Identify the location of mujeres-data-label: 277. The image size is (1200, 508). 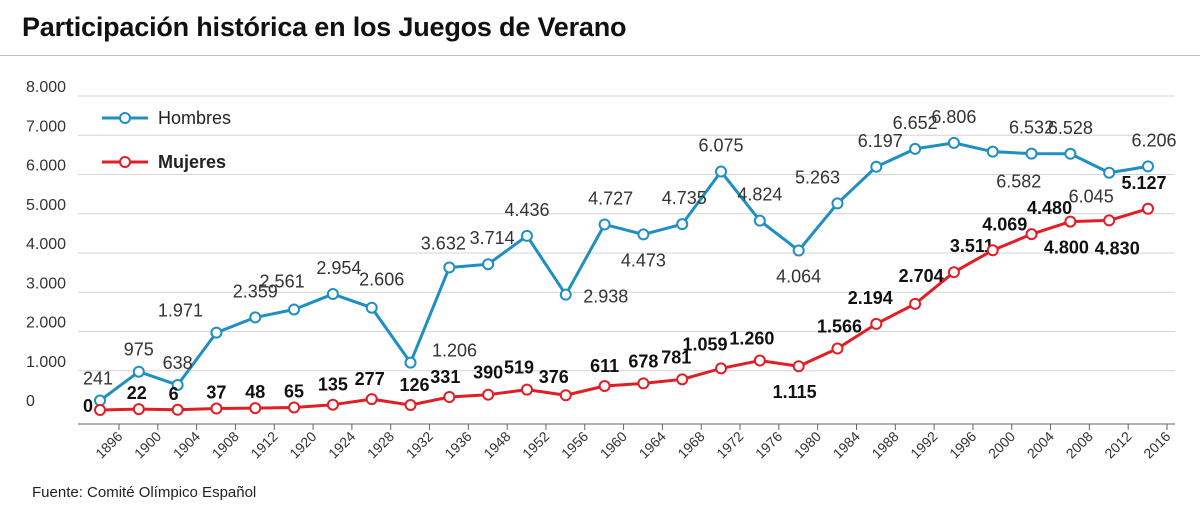
(370, 379).